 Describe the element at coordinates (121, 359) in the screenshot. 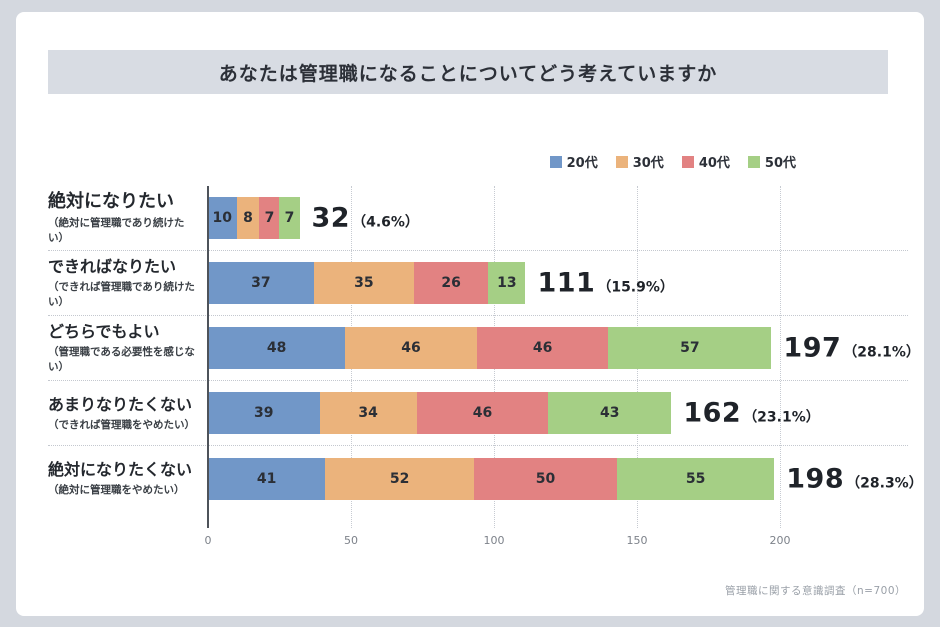

I see `category-label-sub: （管理職である必要性を感じない）` at that location.